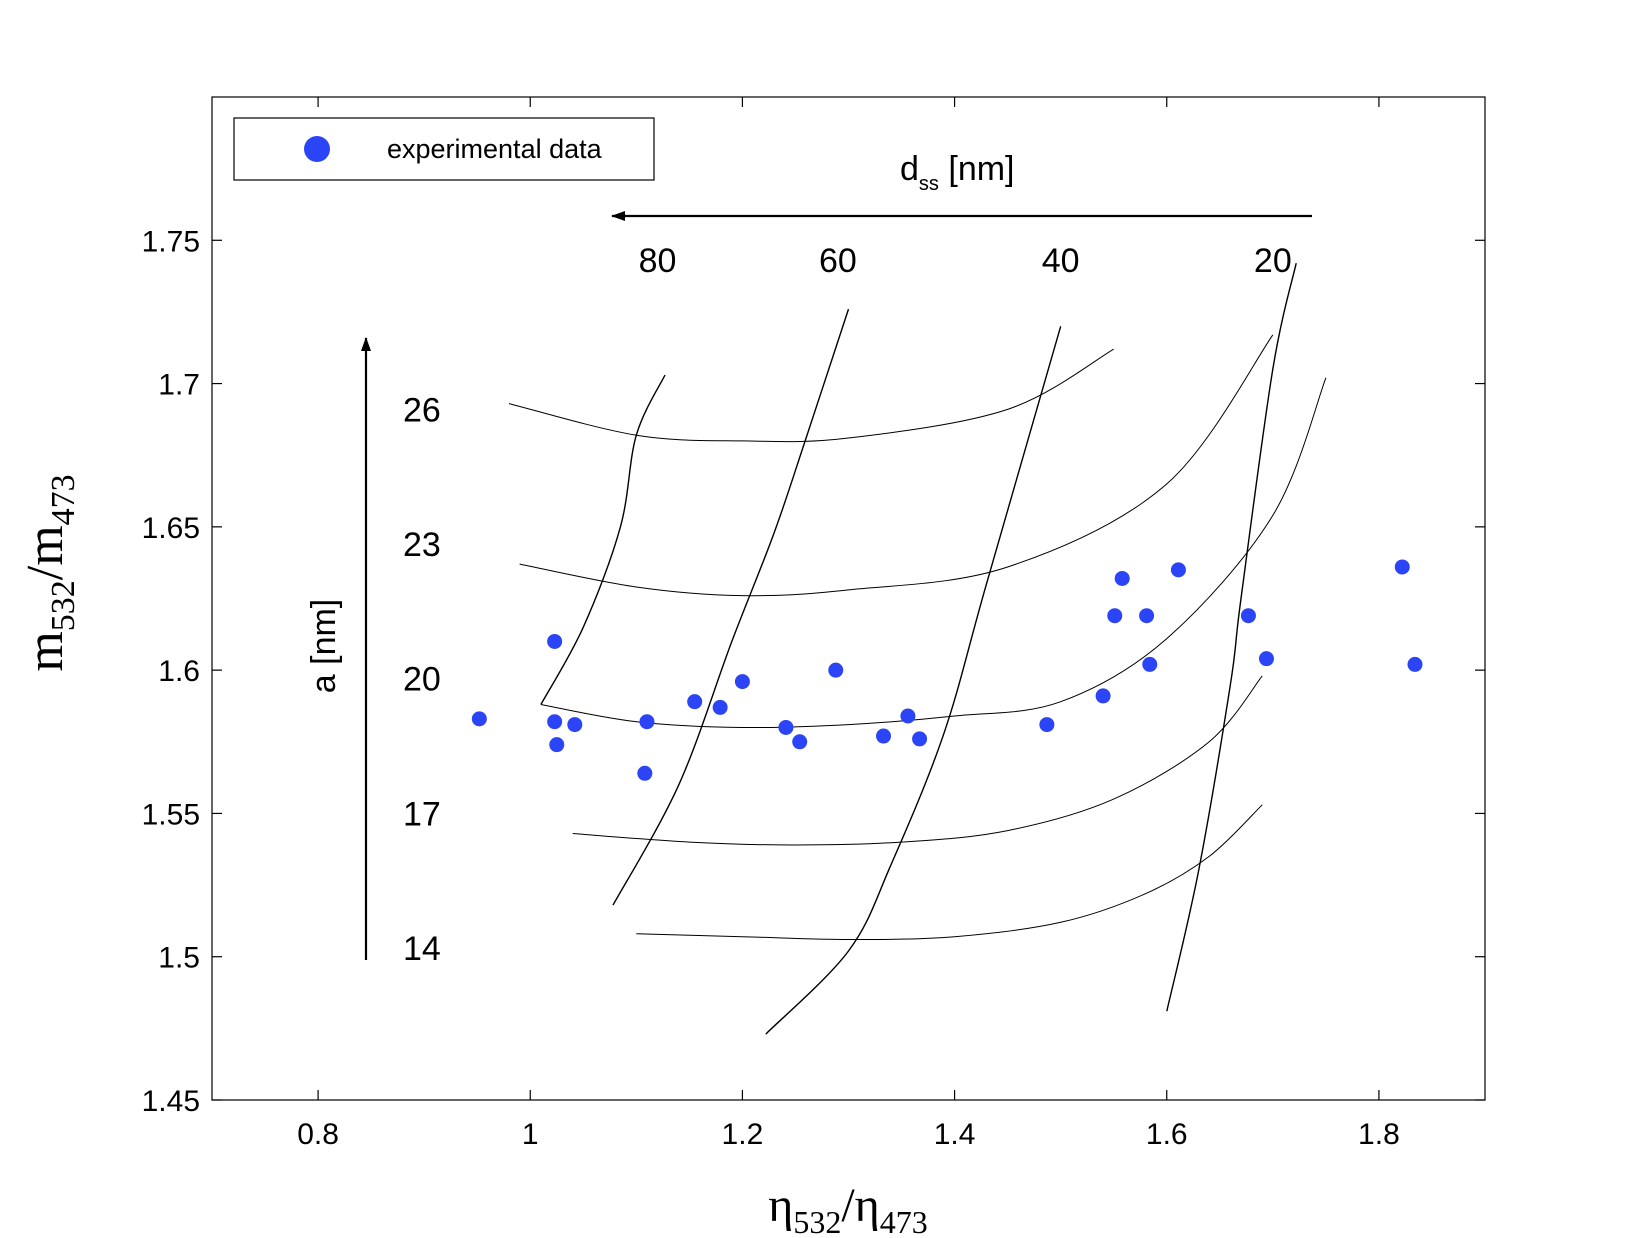 The height and width of the screenshot is (1238, 1633). I want to click on experimental-data-series, so click(947, 670).